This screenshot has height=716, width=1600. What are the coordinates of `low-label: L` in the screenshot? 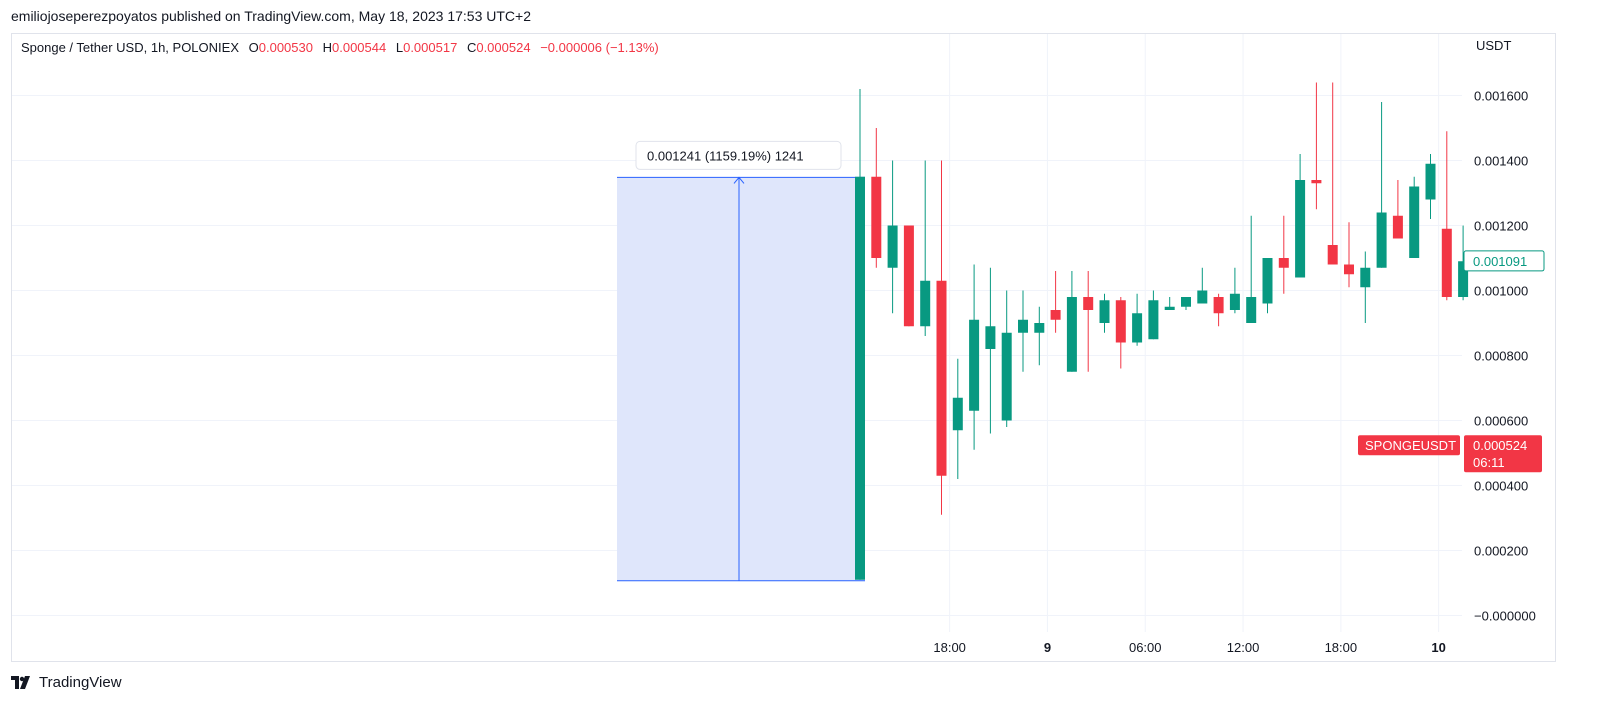 It's located at (399, 47).